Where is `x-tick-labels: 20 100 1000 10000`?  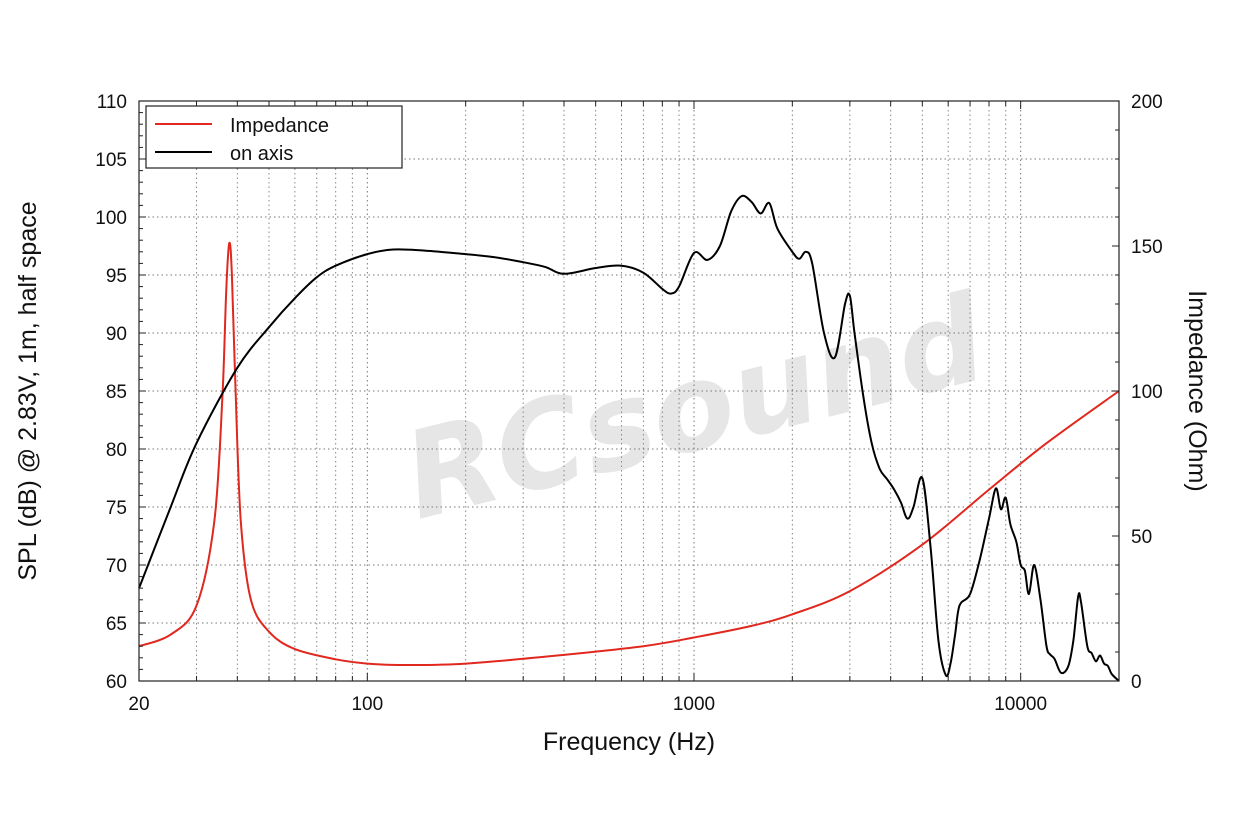
x-tick-labels: 20 100 1000 10000 is located at coordinates (587, 704).